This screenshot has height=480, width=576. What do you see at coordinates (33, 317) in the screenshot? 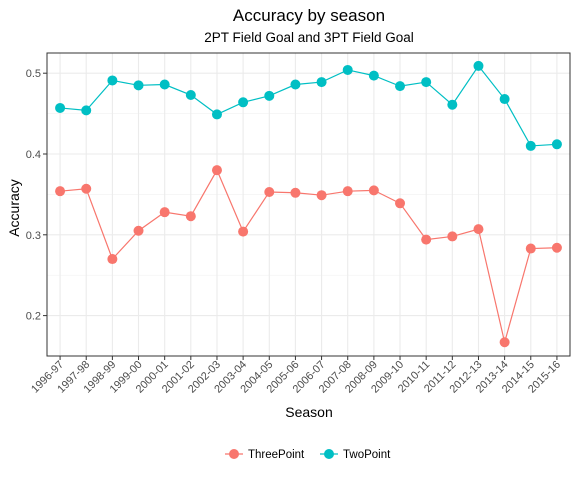
I see `y-tick-label: 0.2` at bounding box center [33, 317].